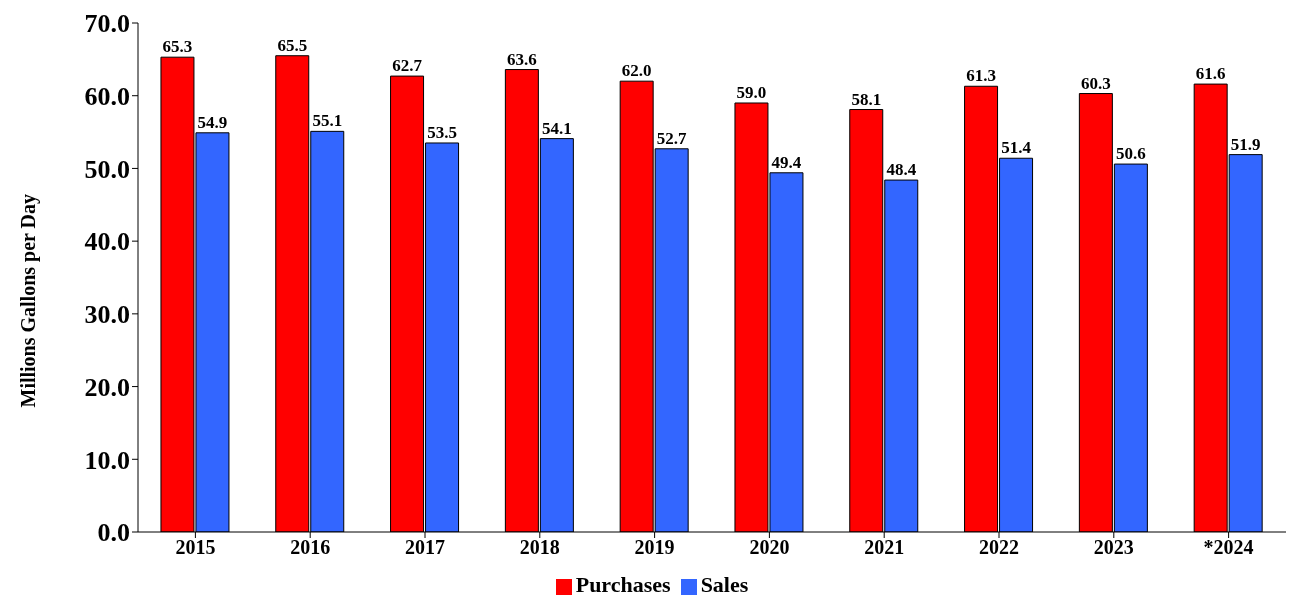  I want to click on data-label: 60.3, so click(1095, 83).